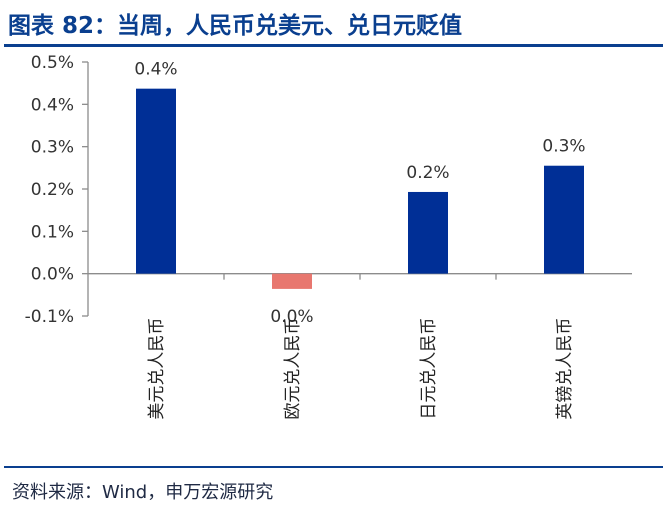  What do you see at coordinates (565, 369) in the screenshot?
I see `category-label: 英镑兑人民币` at bounding box center [565, 369].